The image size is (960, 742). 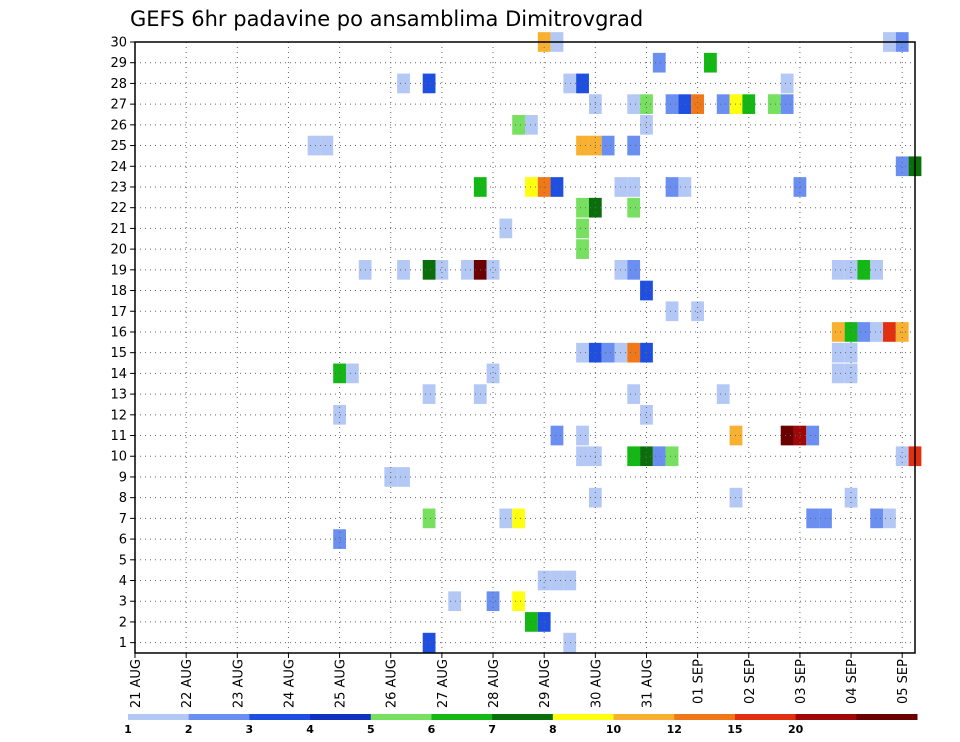 What do you see at coordinates (801, 681) in the screenshot?
I see `x-tick-label: 03 SEP` at bounding box center [801, 681].